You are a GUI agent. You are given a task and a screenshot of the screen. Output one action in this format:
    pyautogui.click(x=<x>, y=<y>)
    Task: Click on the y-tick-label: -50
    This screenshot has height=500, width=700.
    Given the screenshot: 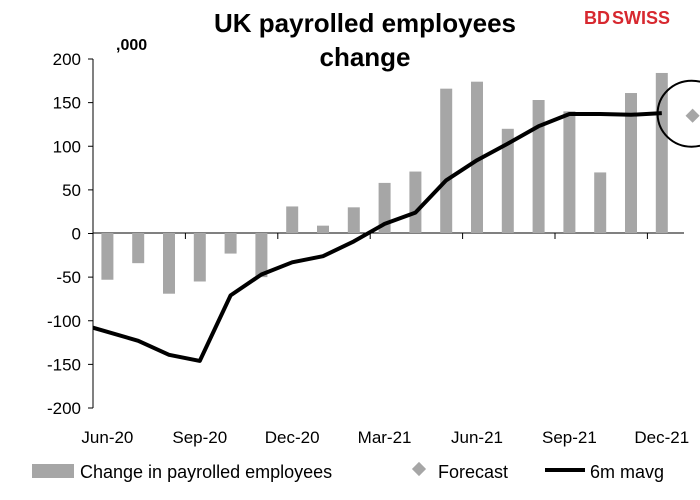 What is the action you would take?
    pyautogui.click(x=68, y=277)
    